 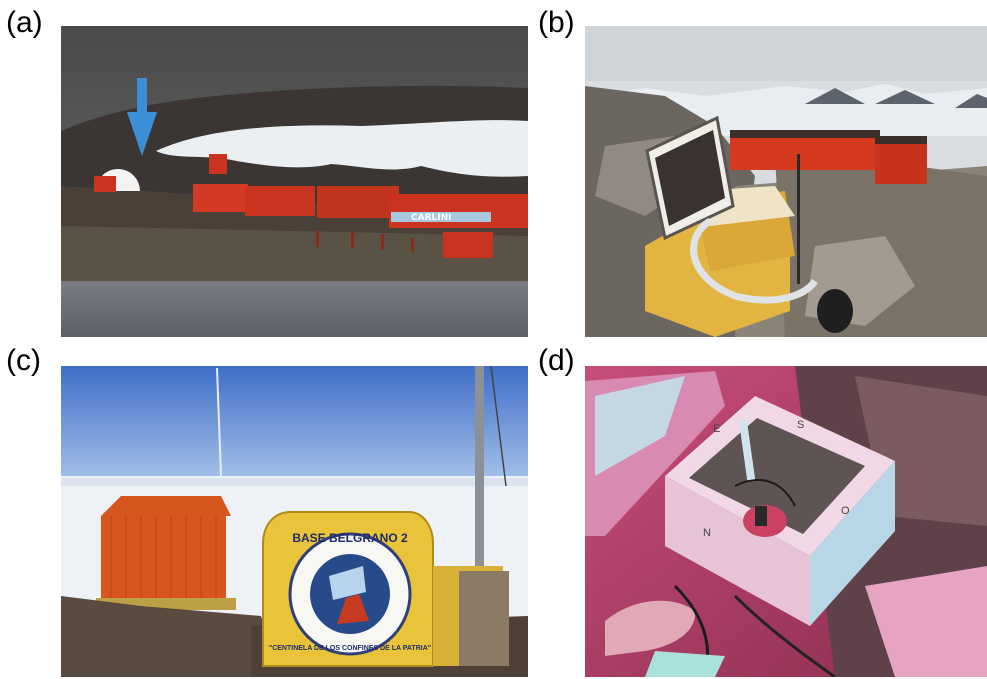 I want to click on panel-label-d: (d), so click(x=556, y=360).